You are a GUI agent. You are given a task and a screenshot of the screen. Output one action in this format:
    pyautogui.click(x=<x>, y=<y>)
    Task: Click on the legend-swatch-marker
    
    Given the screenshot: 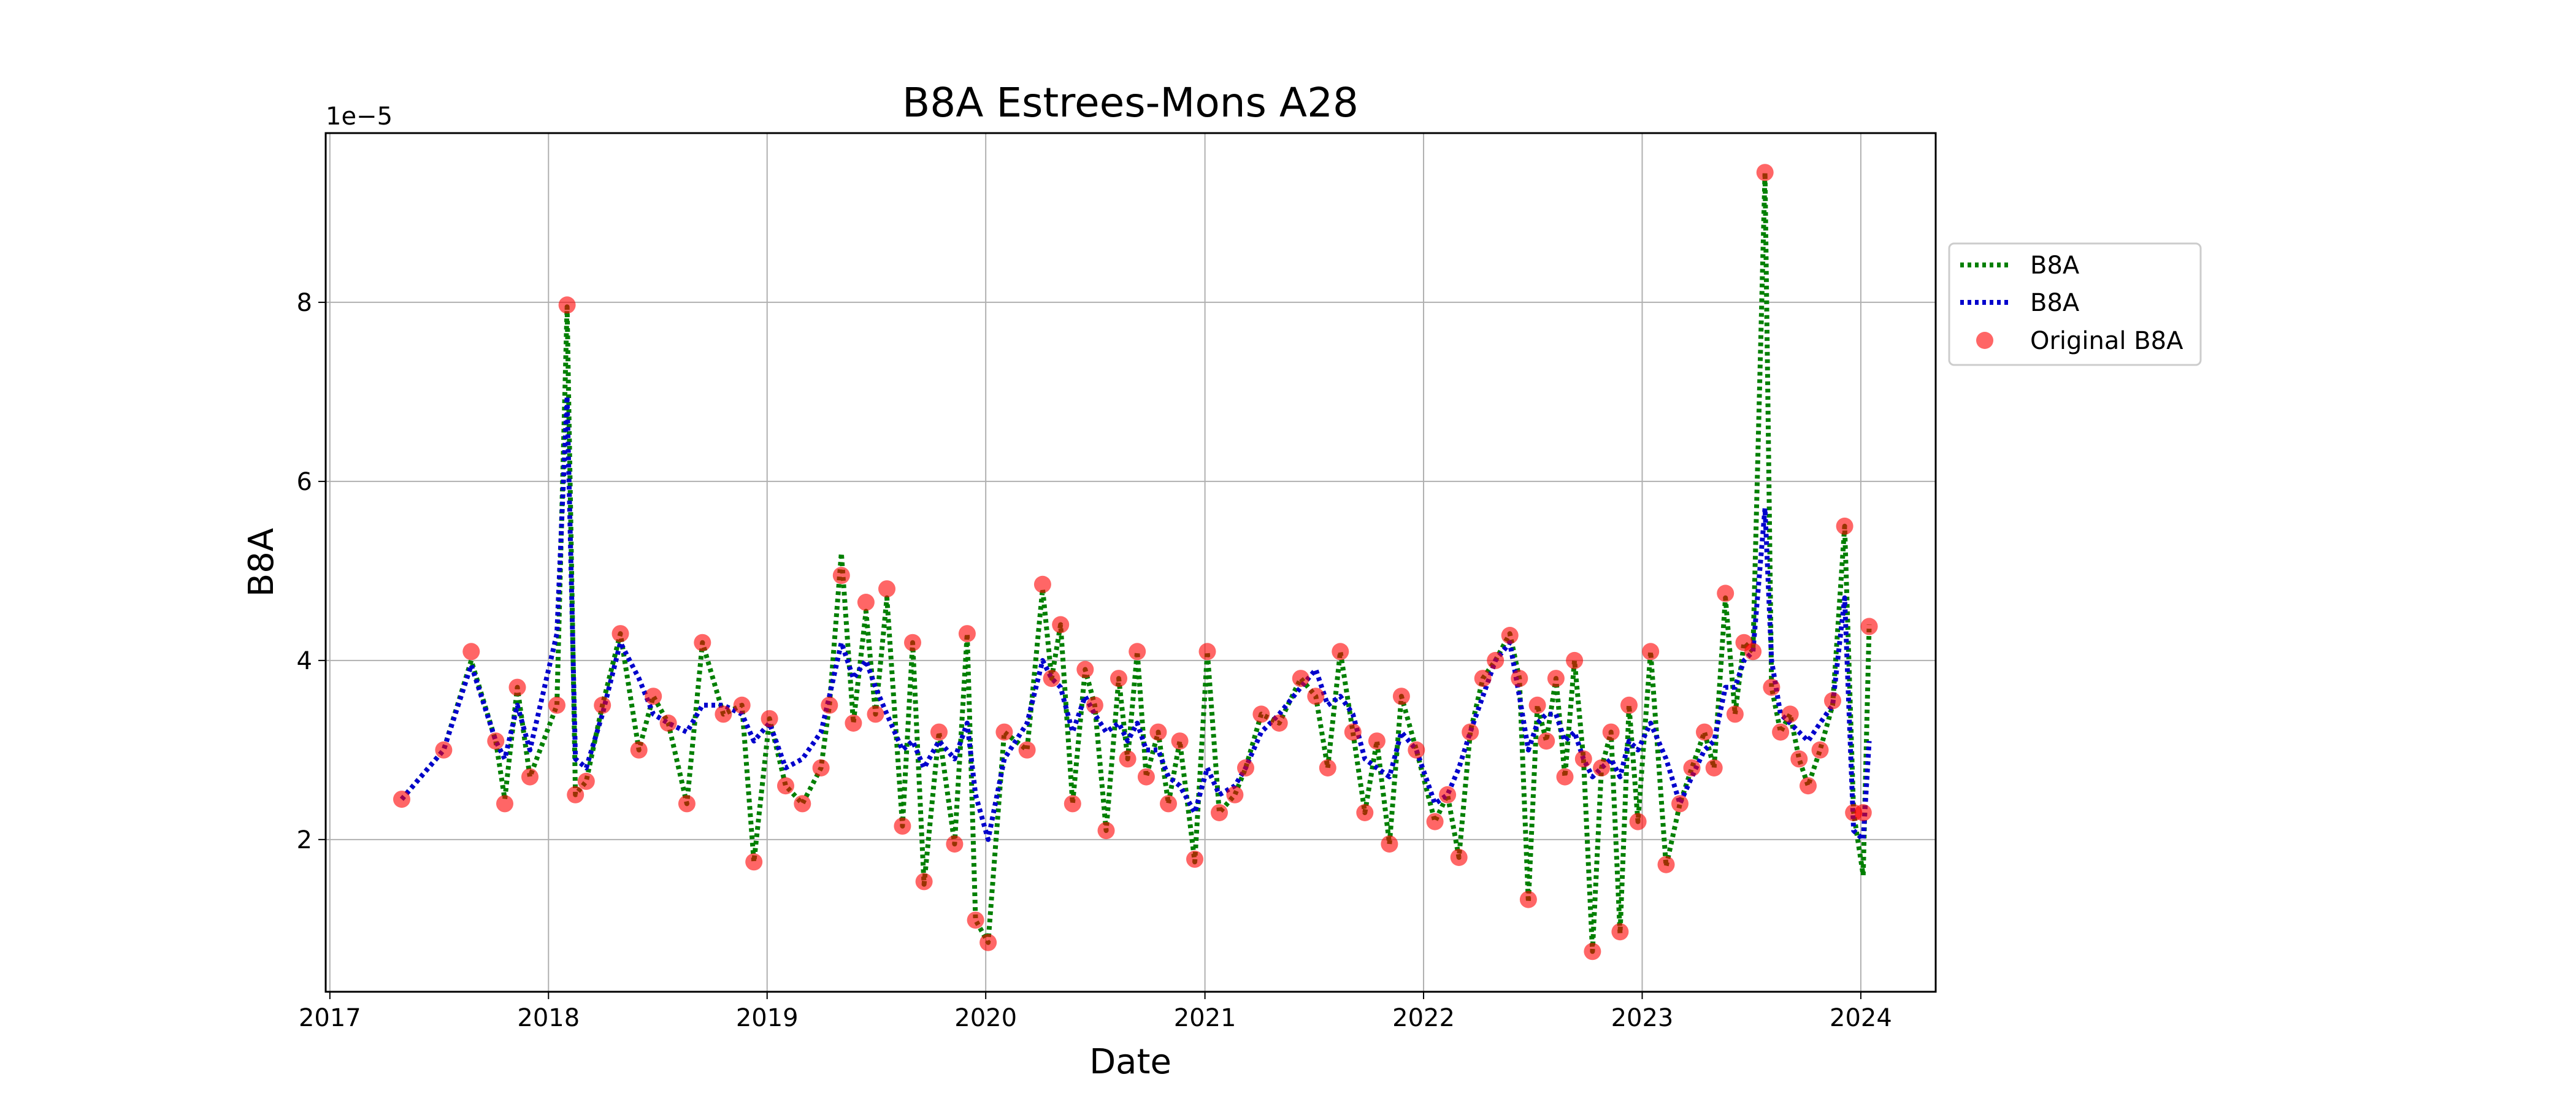 What is the action you would take?
    pyautogui.click(x=1984, y=340)
    